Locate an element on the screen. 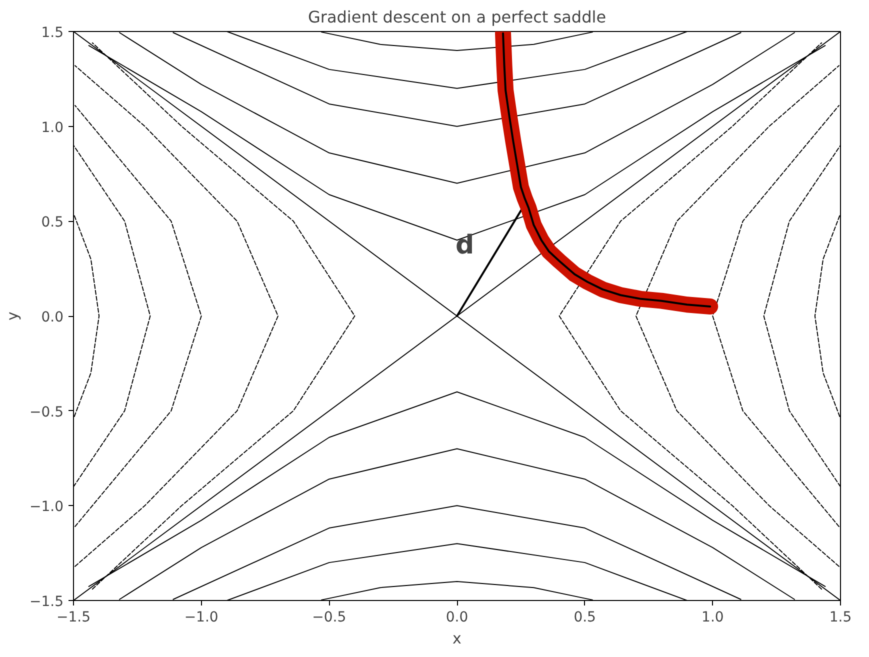 The height and width of the screenshot is (657, 869). x-tick-label: 0.5 is located at coordinates (585, 618).